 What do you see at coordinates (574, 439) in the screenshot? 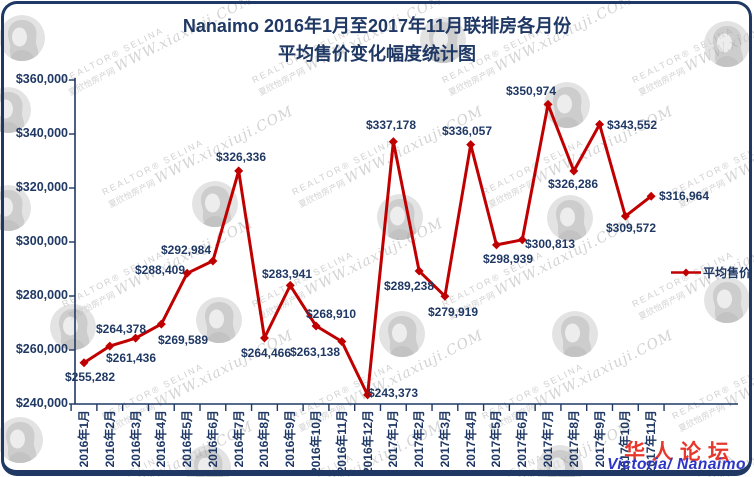
I see `x-axis-label: 2017年8月` at bounding box center [574, 439].